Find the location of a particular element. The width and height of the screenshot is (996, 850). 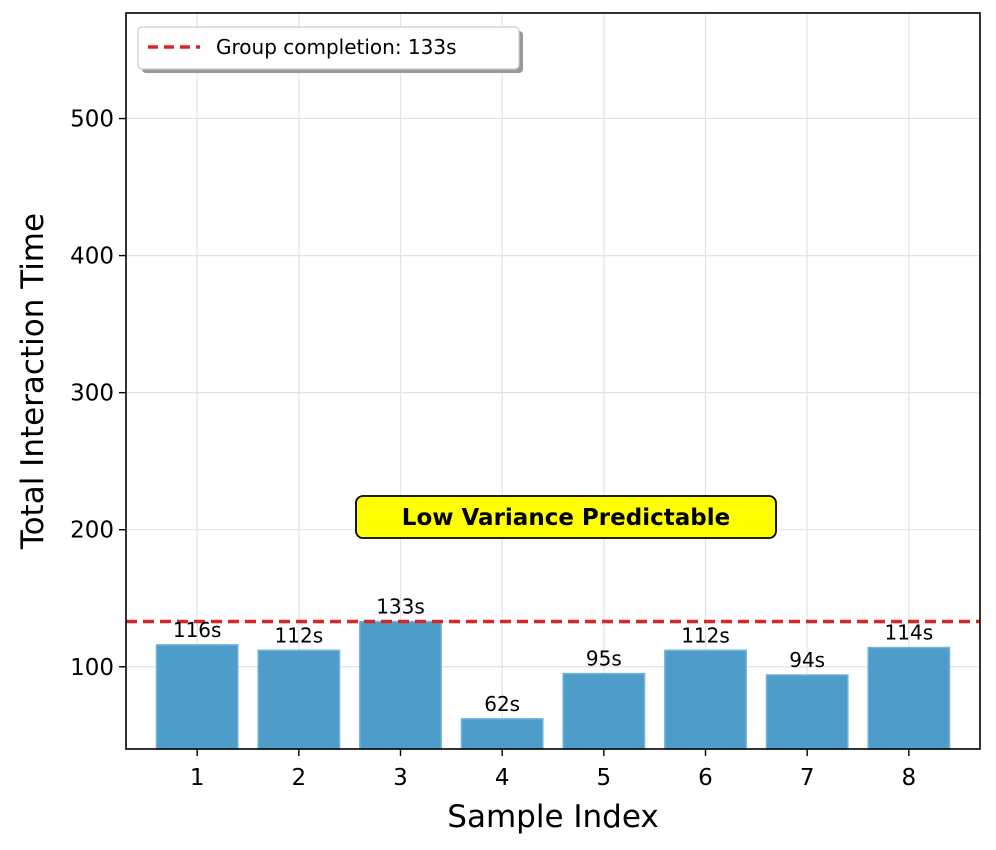

annotation-text: Low Variance Predictable is located at coordinates (566, 518).